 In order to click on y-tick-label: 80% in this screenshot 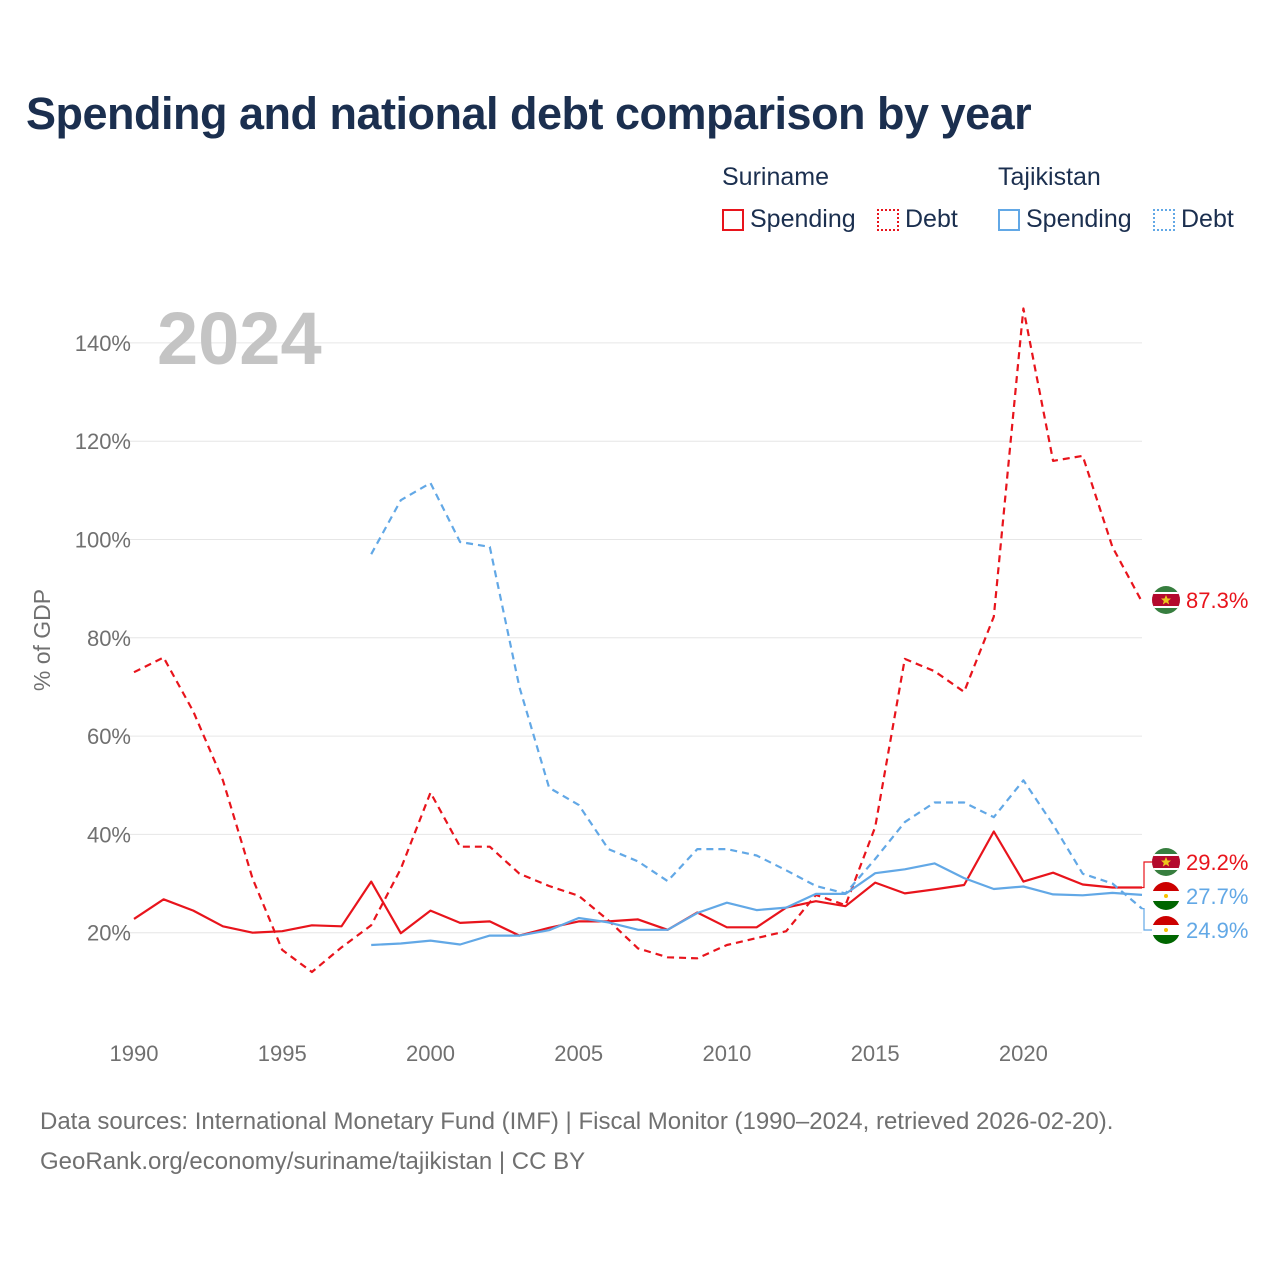, I will do `click(109, 638)`.